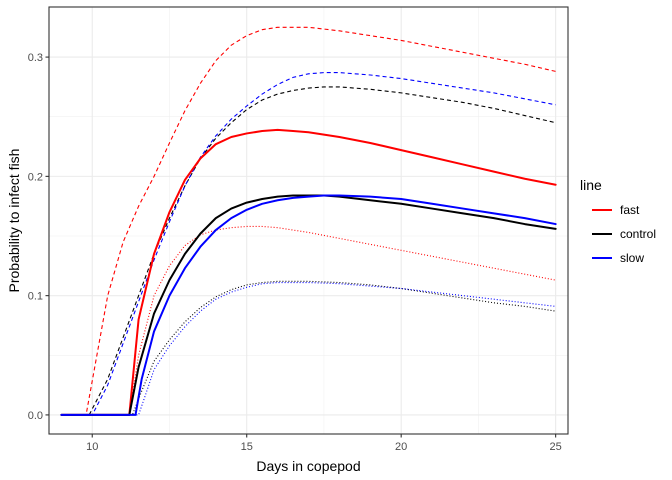 Image resolution: width=672 pixels, height=480 pixels. I want to click on x-tick-label: 15, so click(247, 447).